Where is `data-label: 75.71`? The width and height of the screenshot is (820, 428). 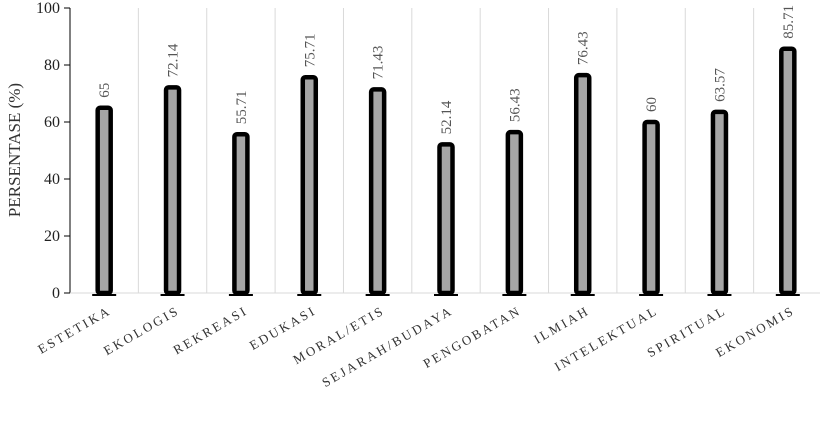
data-label: 75.71 is located at coordinates (310, 50).